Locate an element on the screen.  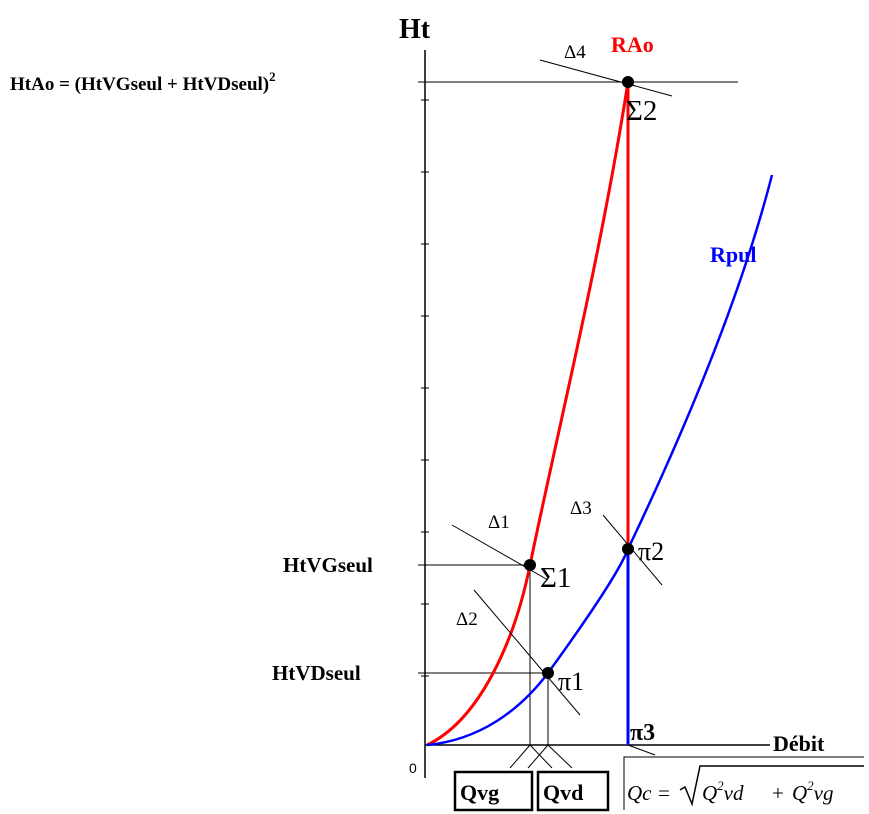
x-axis-label: Débit is located at coordinates (799, 743).